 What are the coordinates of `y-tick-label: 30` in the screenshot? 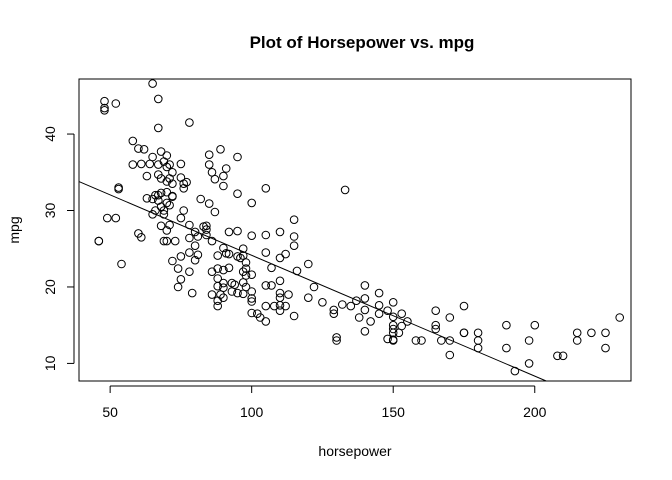 It's located at (50, 211).